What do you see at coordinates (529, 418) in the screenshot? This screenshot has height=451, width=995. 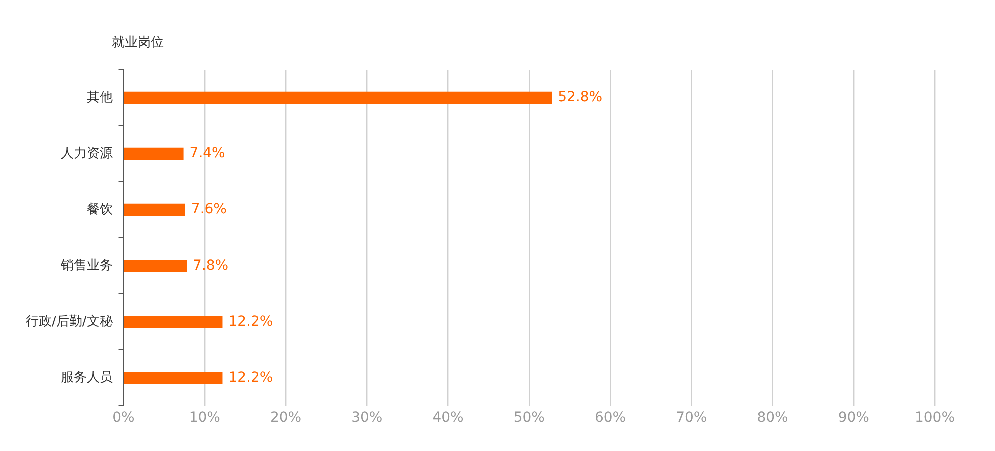 I see `x-tick-label: 50%` at bounding box center [529, 418].